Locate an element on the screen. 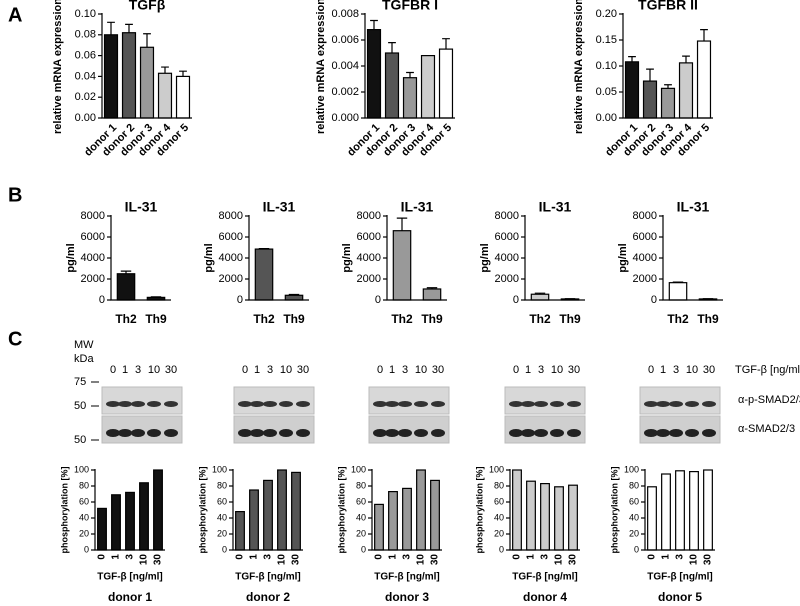 Image resolution: width=800 pixels, height=606 pixels. y-tick-label: 0 is located at coordinates (516, 300).